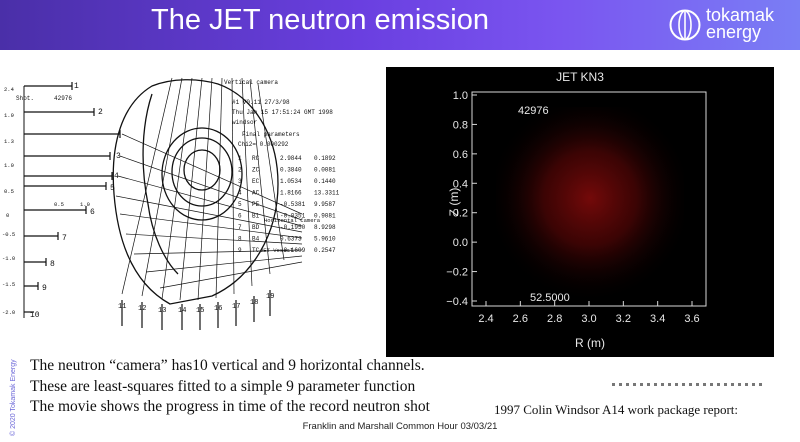 This screenshot has width=800, height=442. What do you see at coordinates (454, 202) in the screenshot?
I see `y-axis-label: Z (m)` at bounding box center [454, 202].